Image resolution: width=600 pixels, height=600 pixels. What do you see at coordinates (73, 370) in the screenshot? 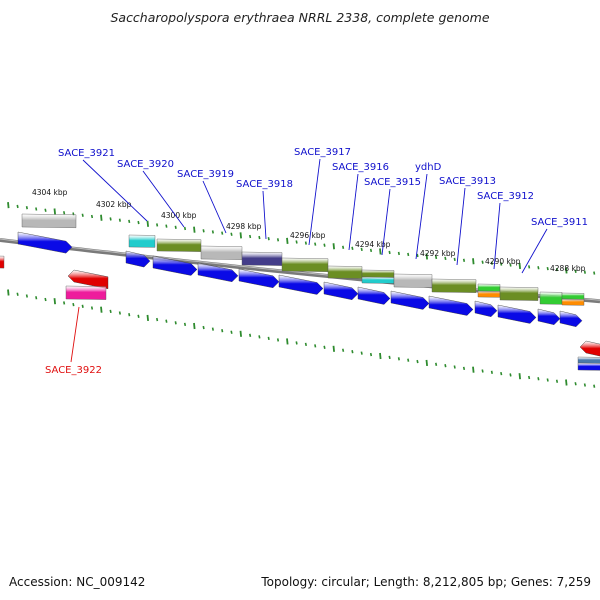
I see `gene-label: SACE_3922` at bounding box center [73, 370].